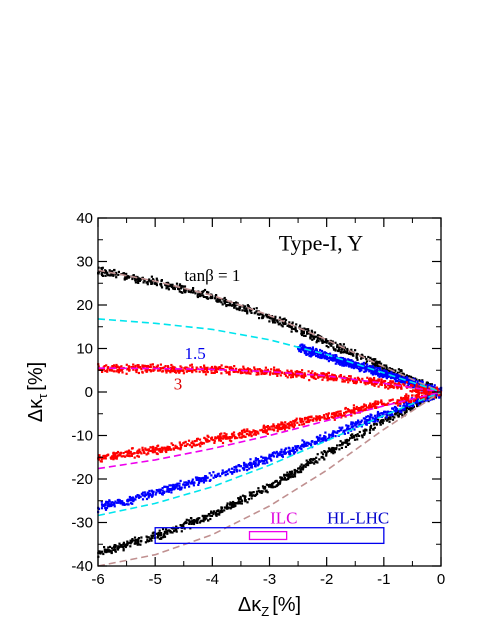 The width and height of the screenshot is (491, 635). I want to click on y-tick-label: -40, so click(82, 566).